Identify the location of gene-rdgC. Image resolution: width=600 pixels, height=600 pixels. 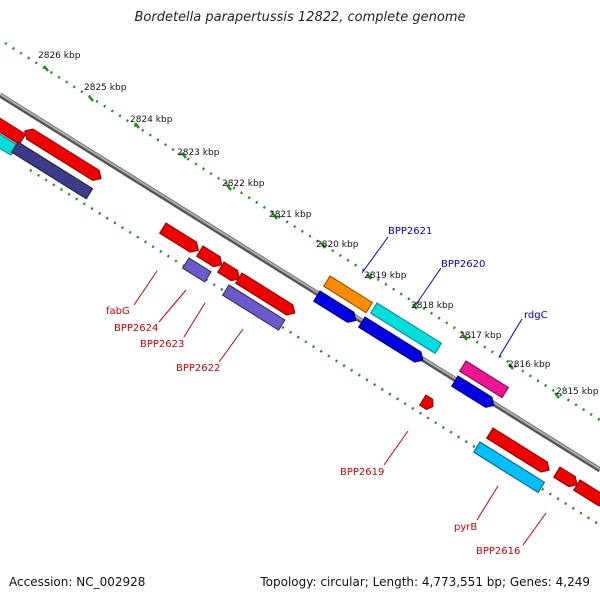
(484, 379).